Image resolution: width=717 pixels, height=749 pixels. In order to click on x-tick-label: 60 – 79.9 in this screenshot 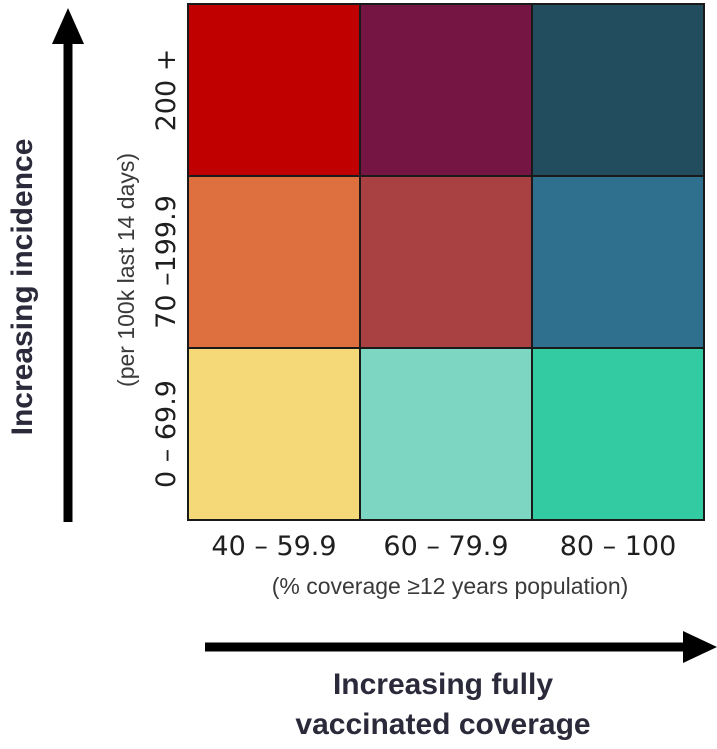, I will do `click(445, 546)`.